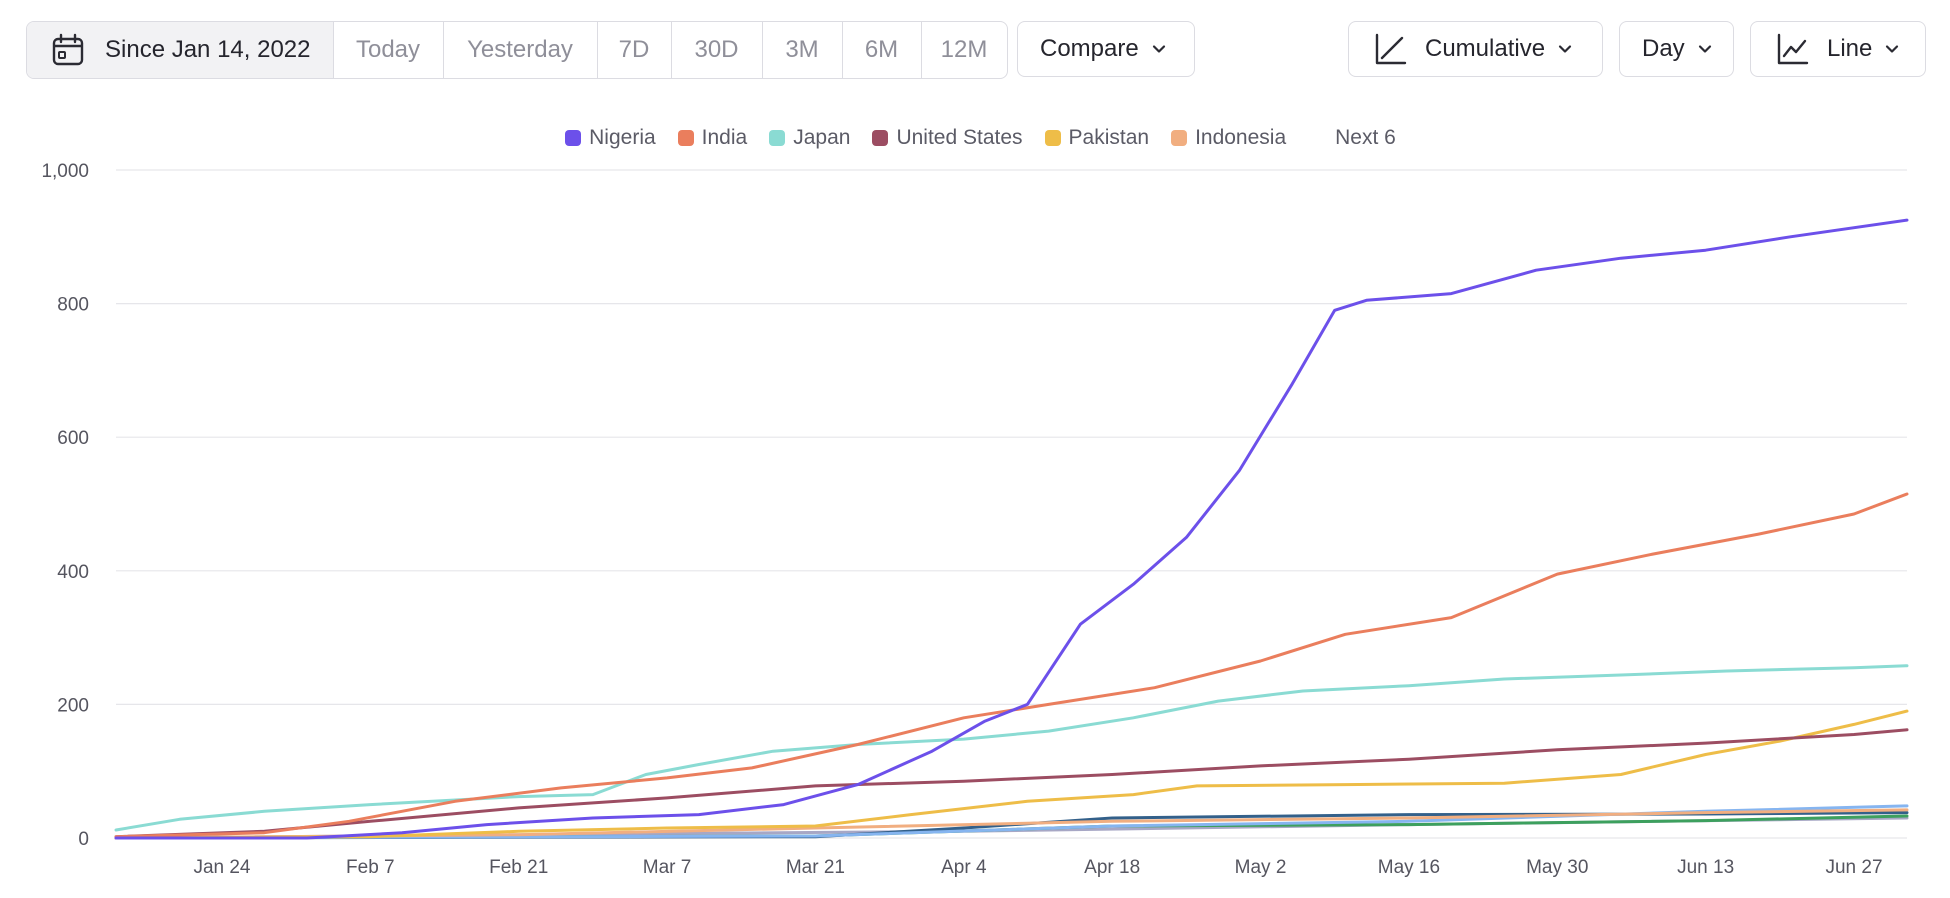  I want to click on date-range-button: Since Jan 14, 2022, so click(180, 50).